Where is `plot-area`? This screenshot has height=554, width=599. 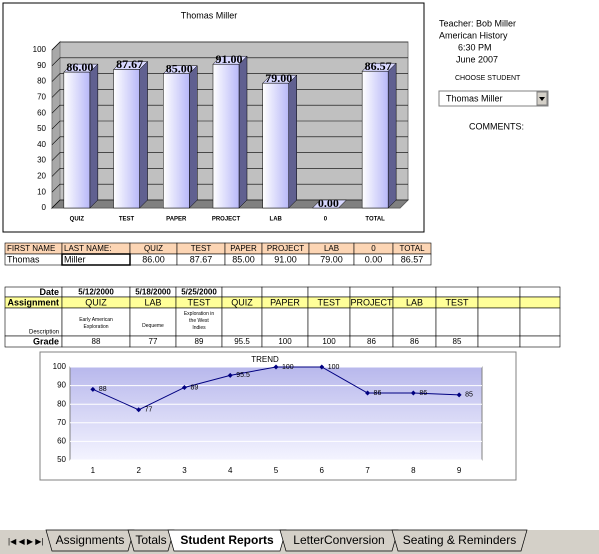 plot-area is located at coordinates (276, 413).